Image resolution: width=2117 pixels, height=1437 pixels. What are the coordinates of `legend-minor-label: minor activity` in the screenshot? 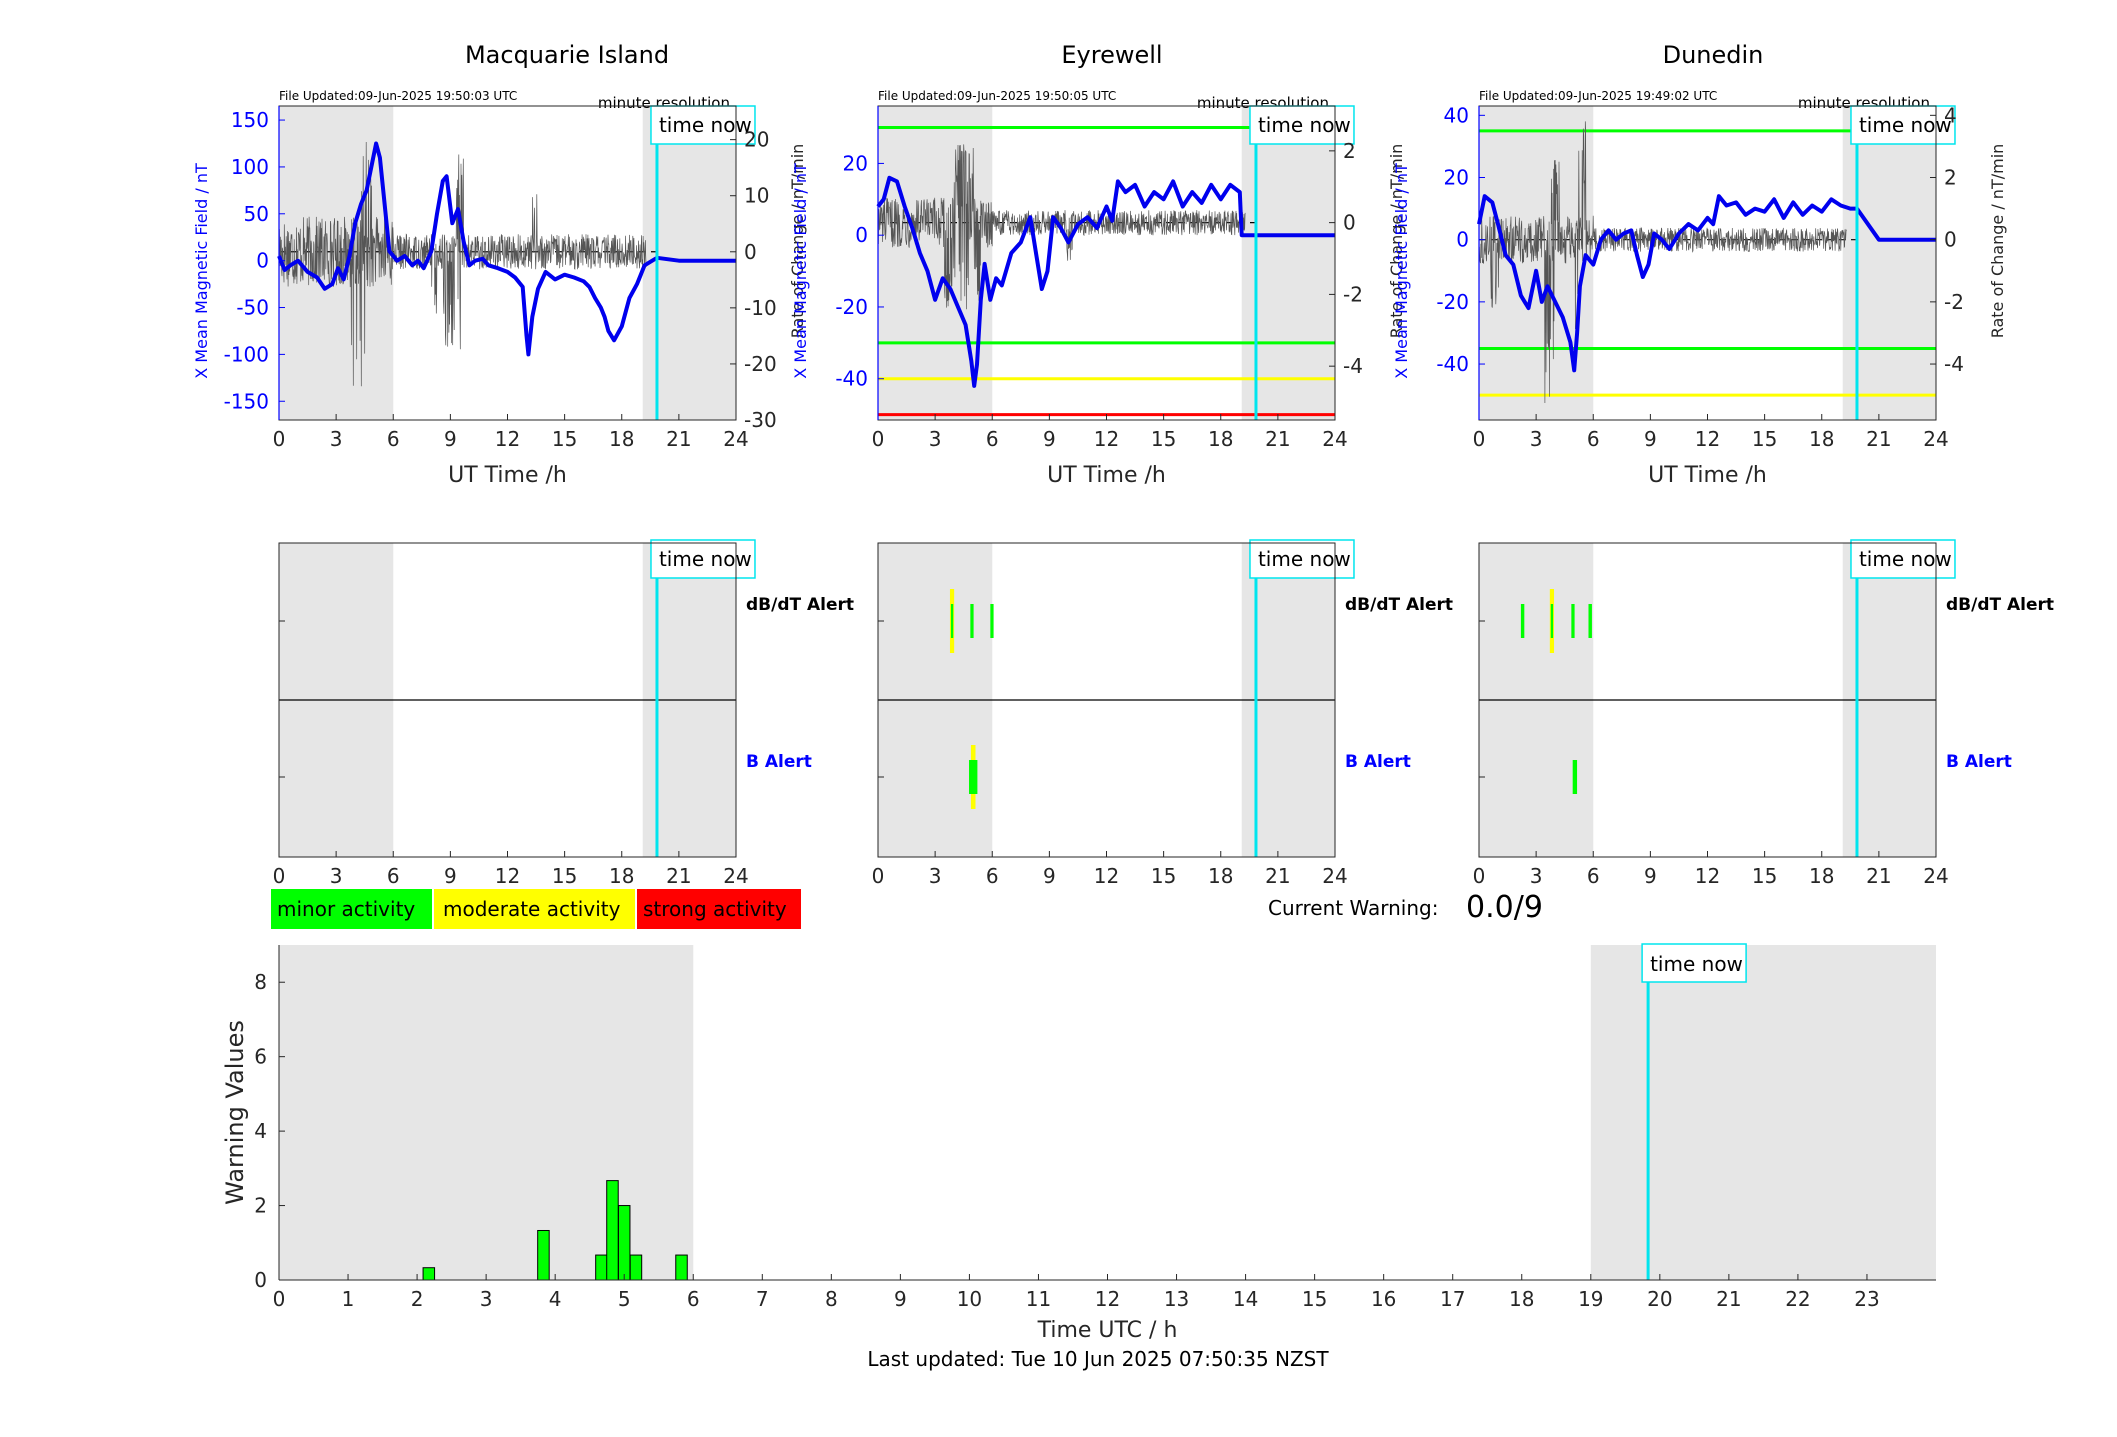 It's located at (346, 909).